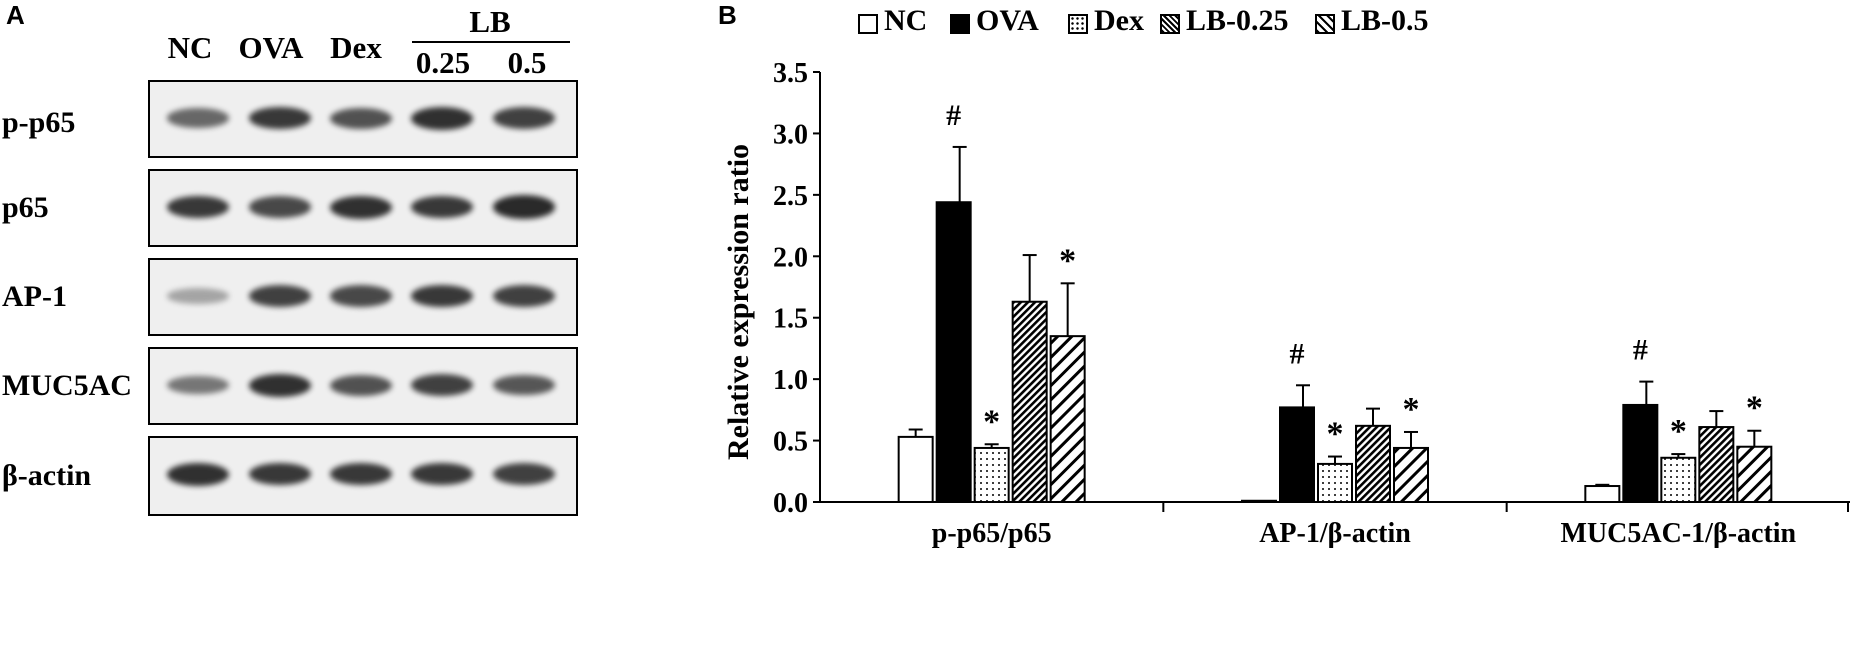 This screenshot has height=645, width=1850. What do you see at coordinates (790, 380) in the screenshot?
I see `y-tick-label: 1.0` at bounding box center [790, 380].